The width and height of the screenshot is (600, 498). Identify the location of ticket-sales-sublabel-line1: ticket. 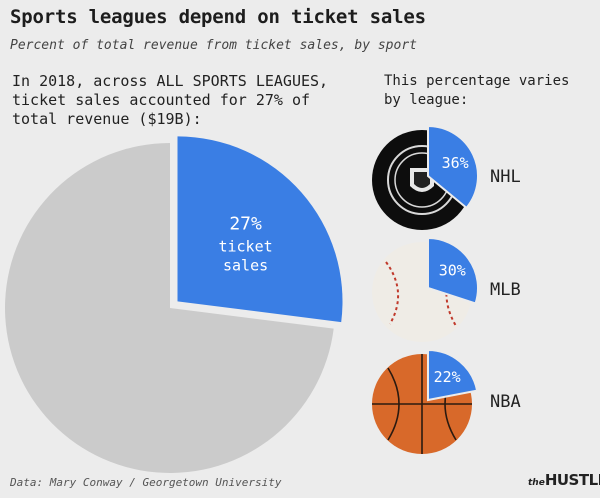
(245, 246).